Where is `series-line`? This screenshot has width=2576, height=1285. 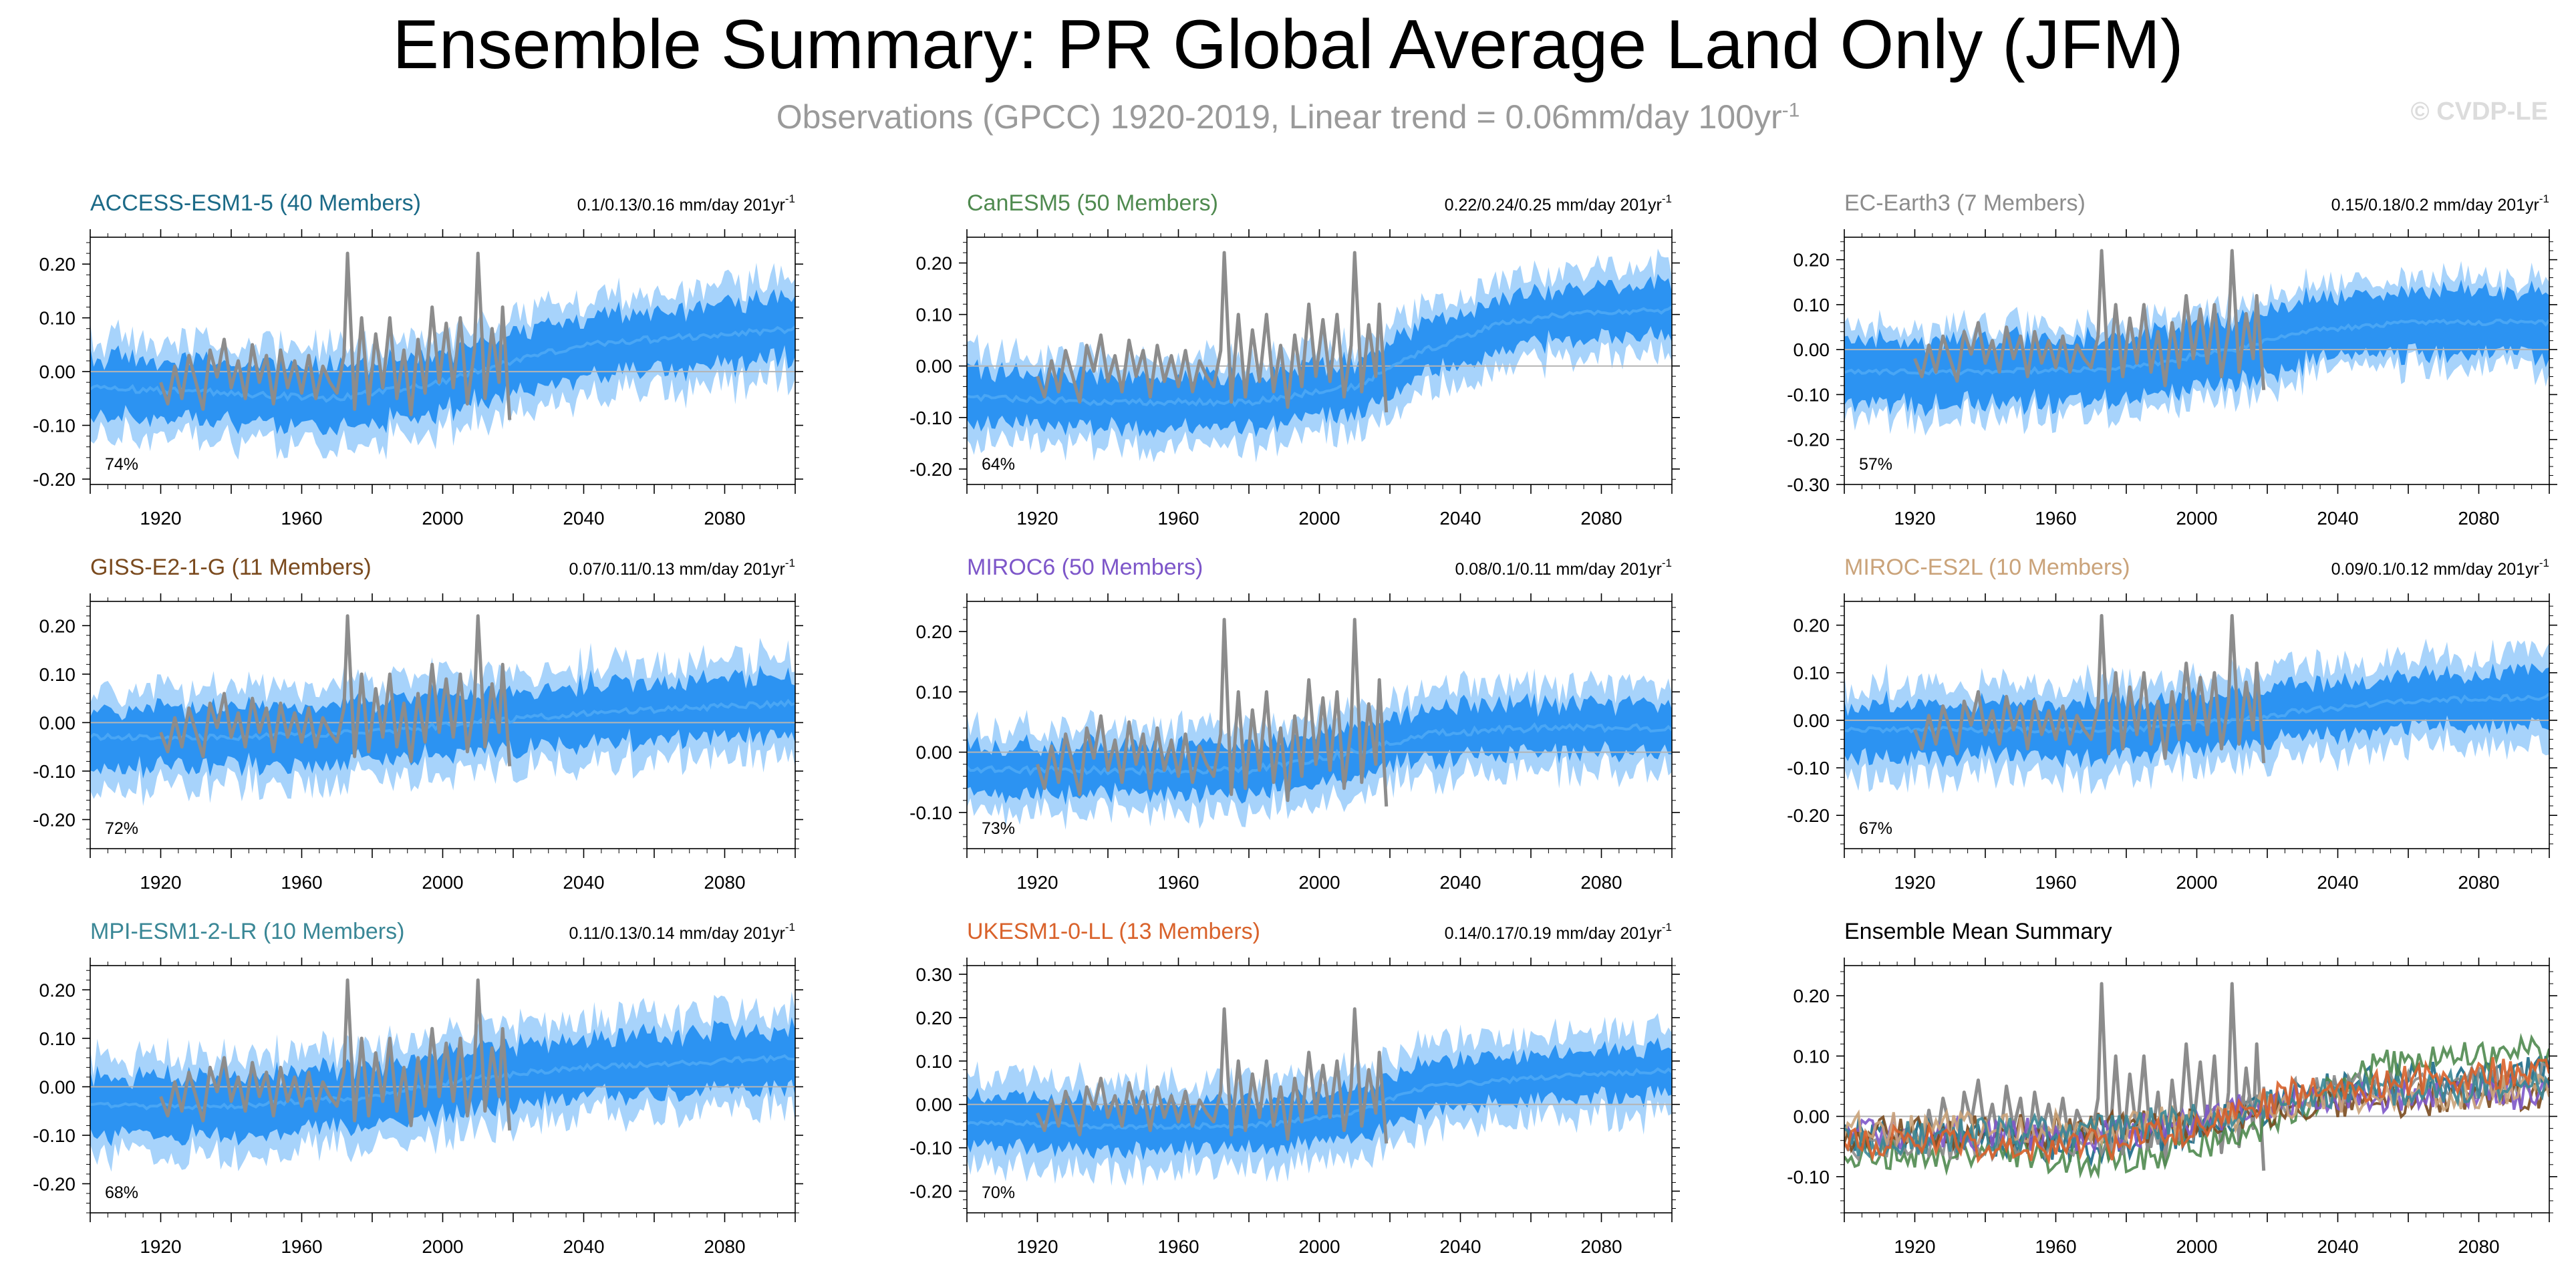 series-line is located at coordinates (2196, 1110).